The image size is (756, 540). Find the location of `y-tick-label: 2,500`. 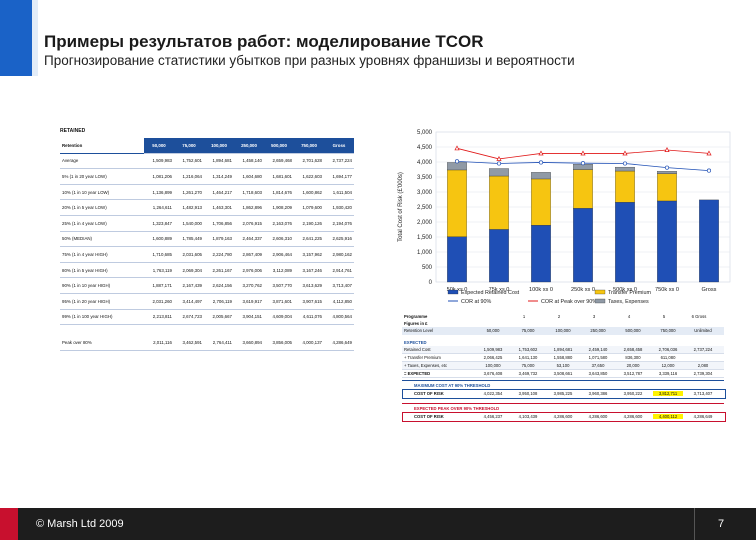

y-tick-label: 2,500 is located at coordinates (425, 208).